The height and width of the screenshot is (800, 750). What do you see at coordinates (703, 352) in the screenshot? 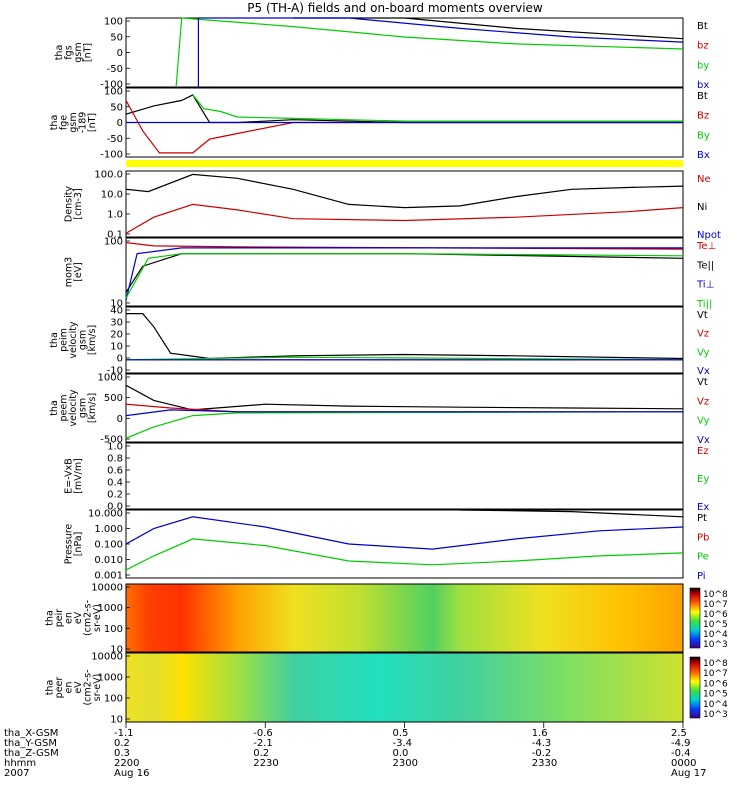
I see `legend-vy: Vy` at bounding box center [703, 352].